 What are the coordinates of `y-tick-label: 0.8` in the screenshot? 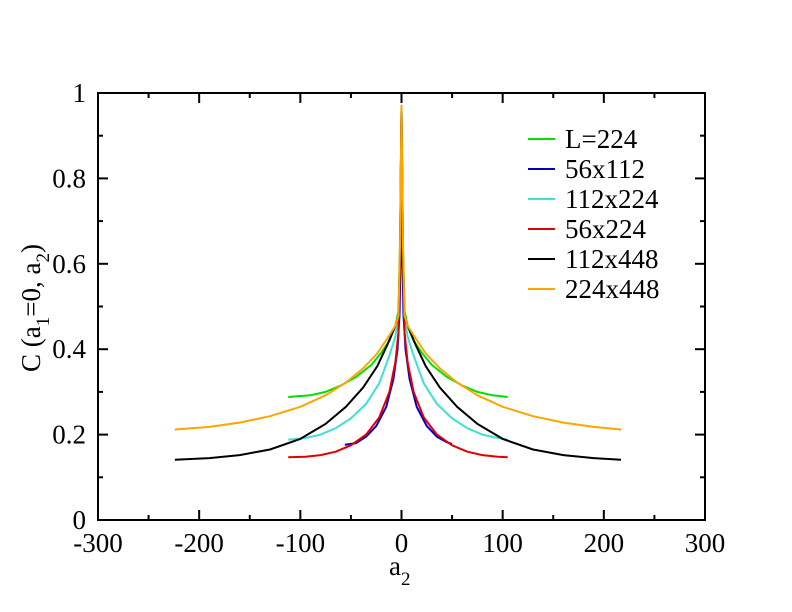 It's located at (69, 178).